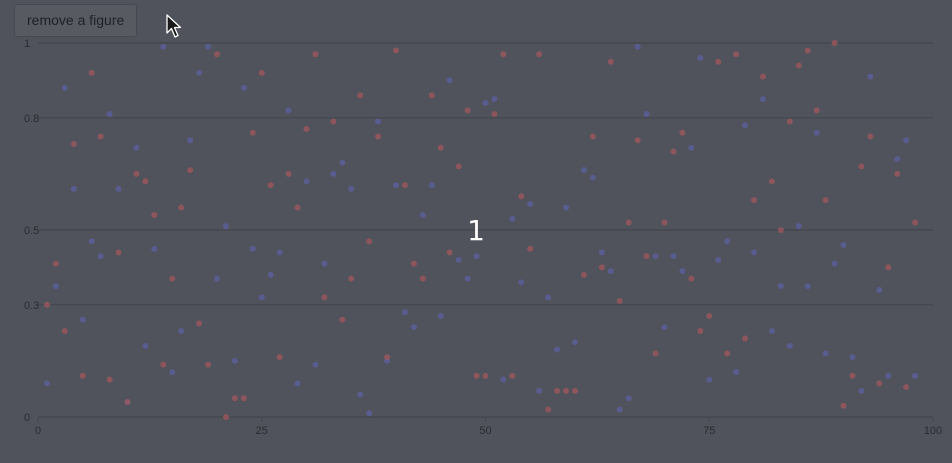 Image resolution: width=952 pixels, height=463 pixels. What do you see at coordinates (27, 44) in the screenshot?
I see `y-tick-label: 1` at bounding box center [27, 44].